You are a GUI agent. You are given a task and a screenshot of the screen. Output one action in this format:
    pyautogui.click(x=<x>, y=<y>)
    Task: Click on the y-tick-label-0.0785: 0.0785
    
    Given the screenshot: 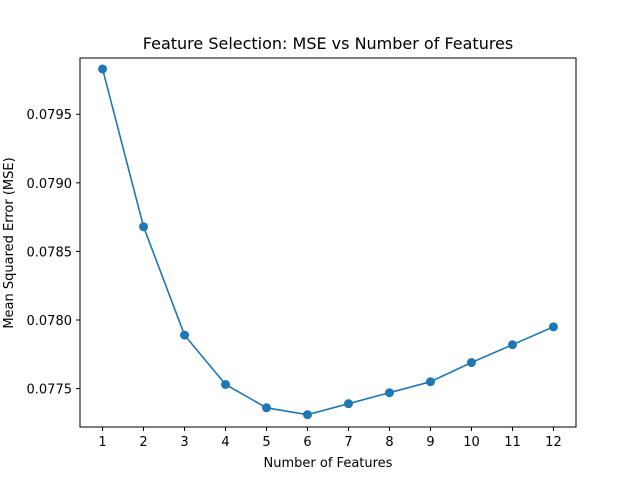 What is the action you would take?
    pyautogui.click(x=50, y=252)
    